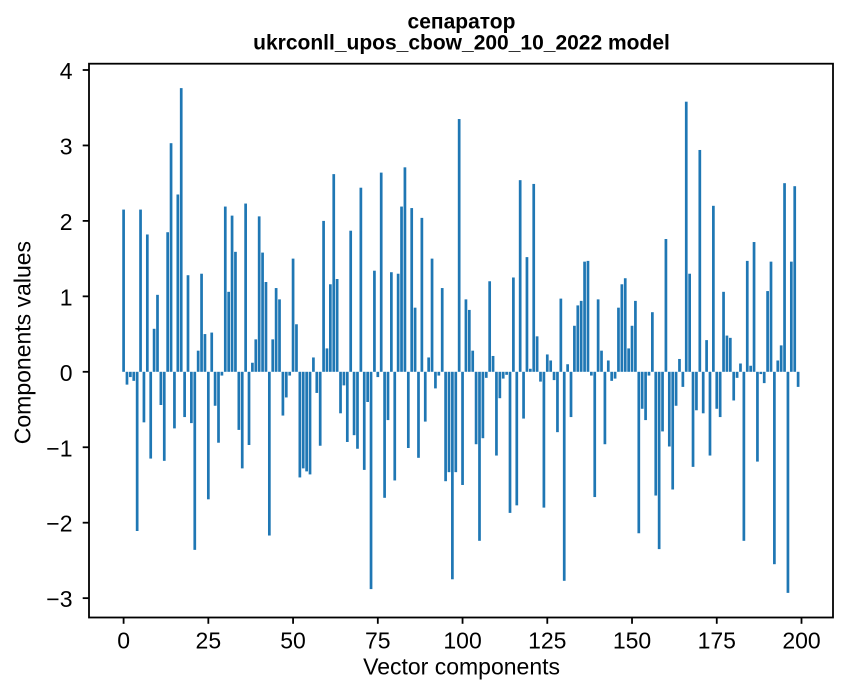 The width and height of the screenshot is (847, 696). I want to click on svg-text: 200, so click(801, 641).